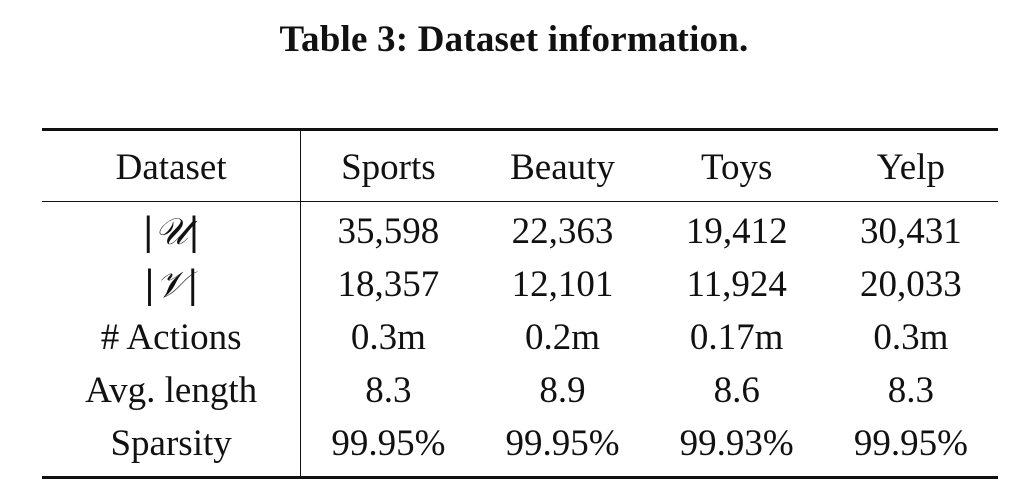  I want to click on cell-items-beauty: 12,101, so click(562, 284).